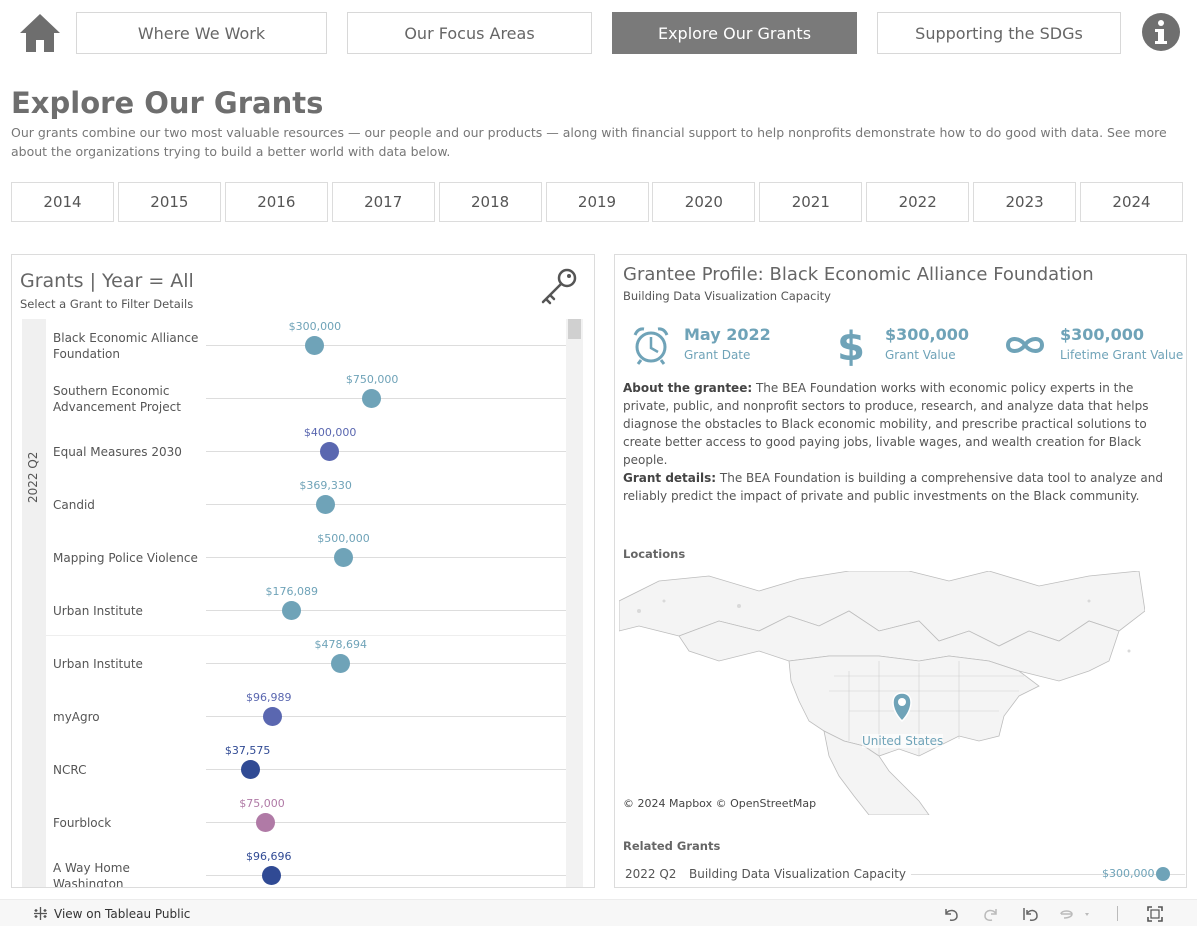  I want to click on nav-explore-our-grants: Explore Our Grants, so click(734, 33).